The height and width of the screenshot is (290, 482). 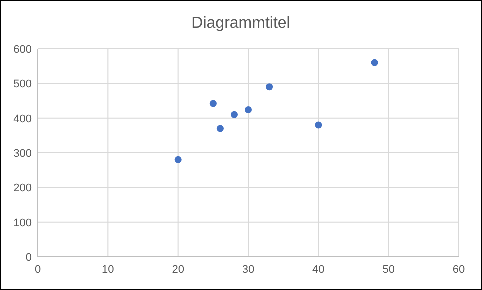 I want to click on x-tick-label: 60, so click(x=459, y=270).